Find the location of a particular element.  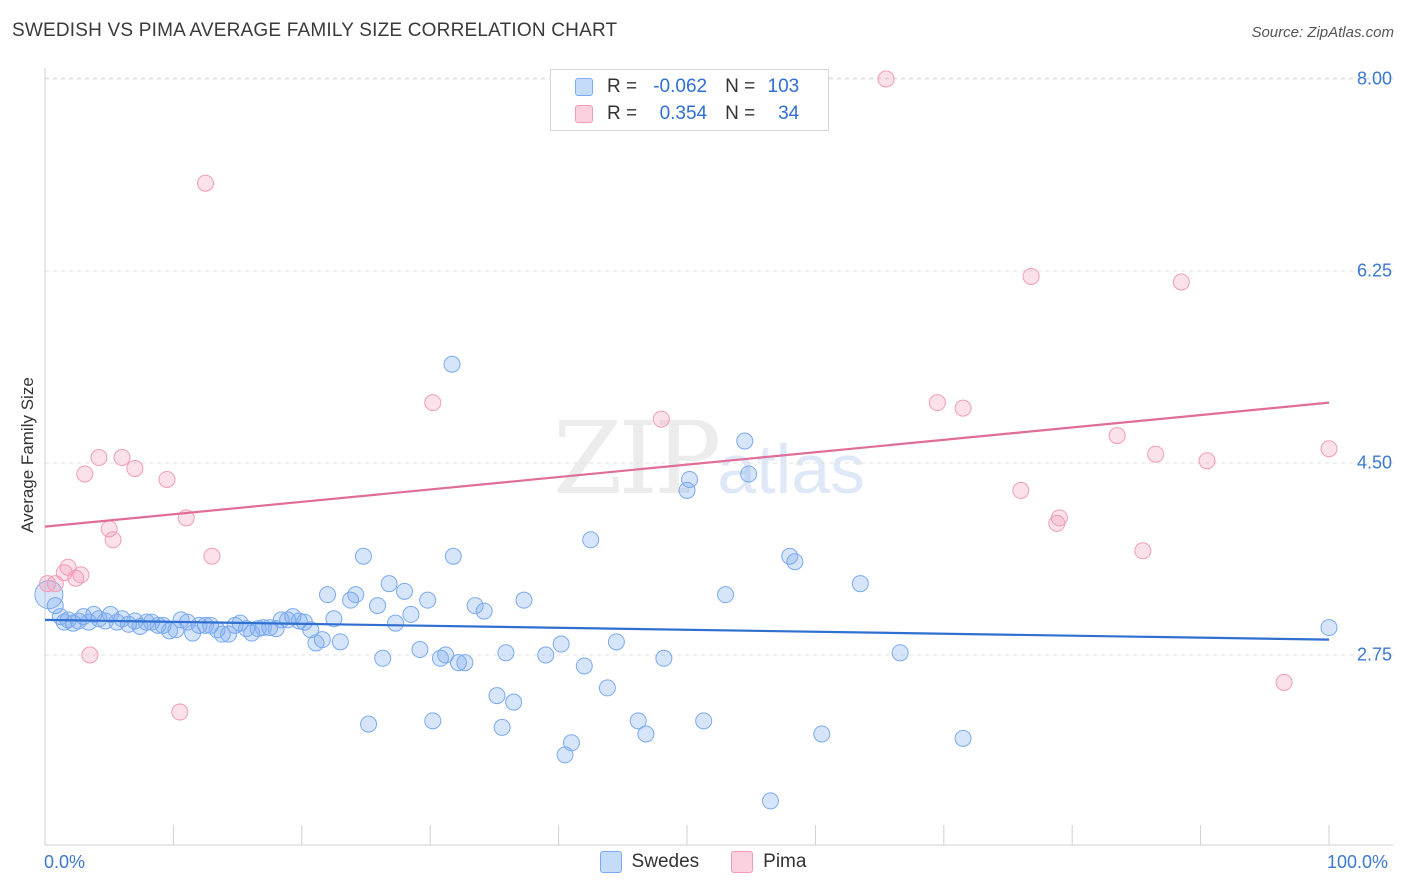

watermark-main: ZIP is located at coordinates (637, 458).